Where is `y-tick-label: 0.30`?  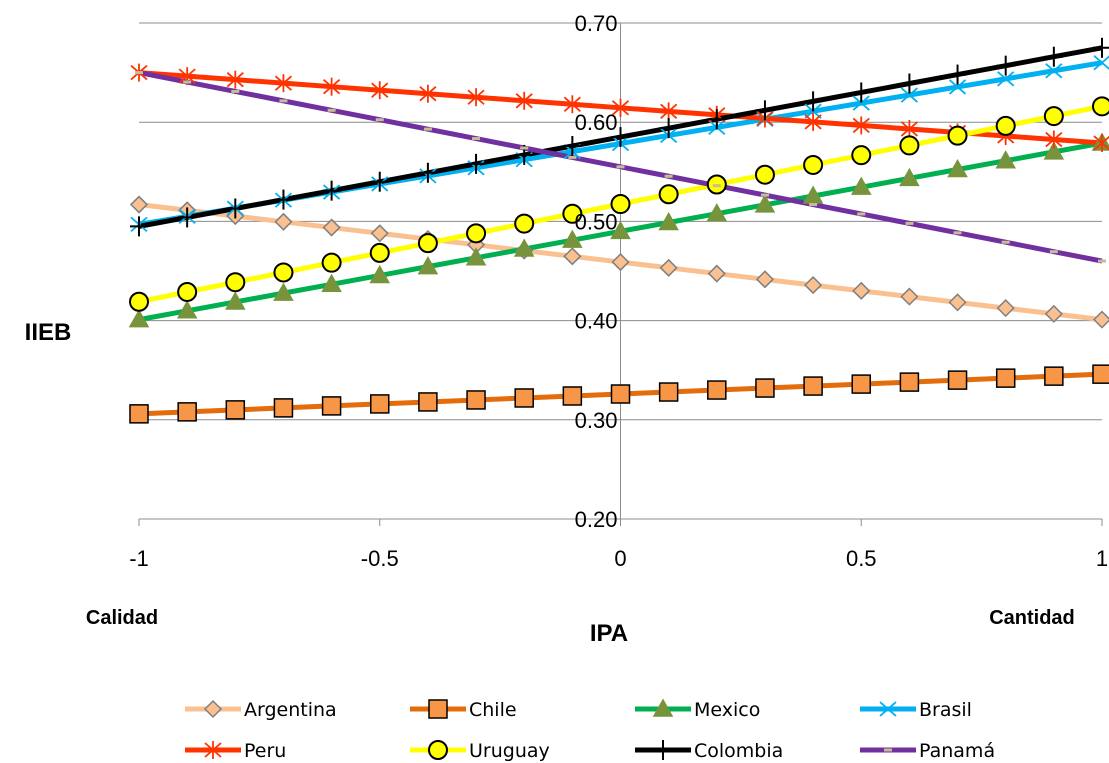 y-tick-label: 0.30 is located at coordinates (596, 420).